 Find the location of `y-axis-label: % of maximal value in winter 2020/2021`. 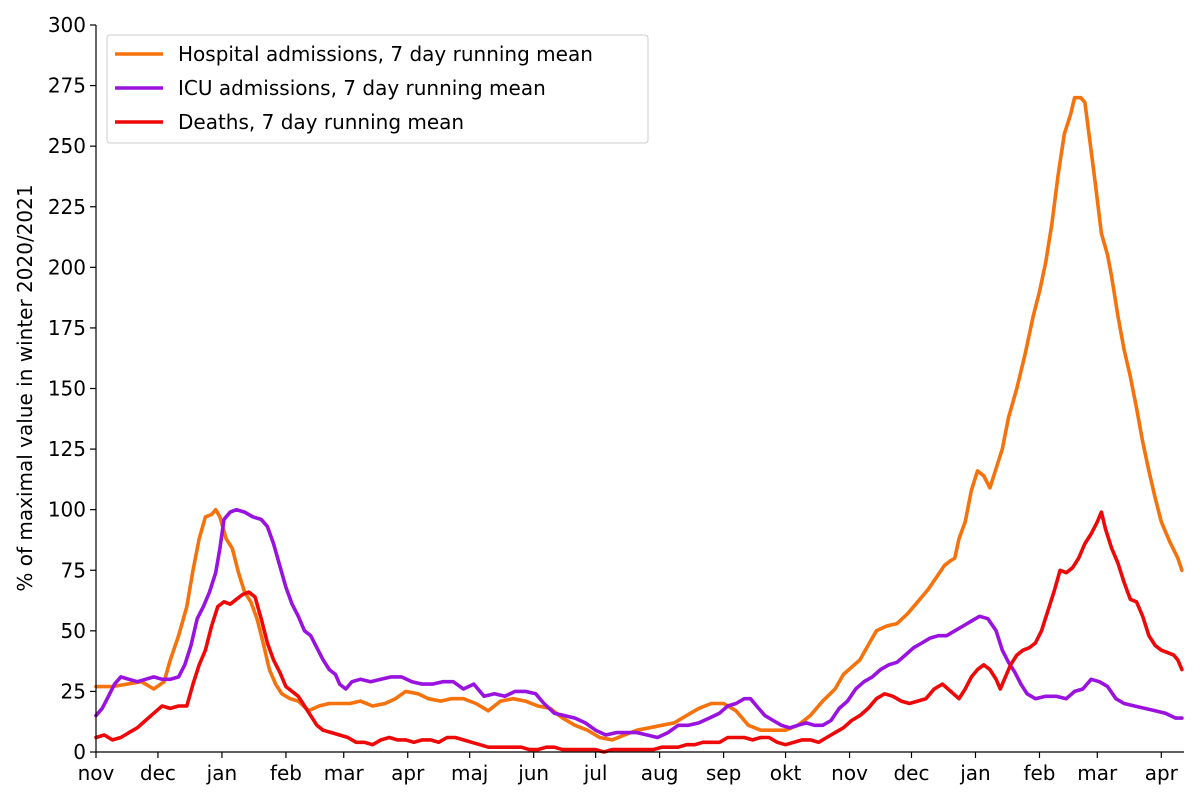

y-axis-label: % of maximal value in winter 2020/2021 is located at coordinates (25, 387).